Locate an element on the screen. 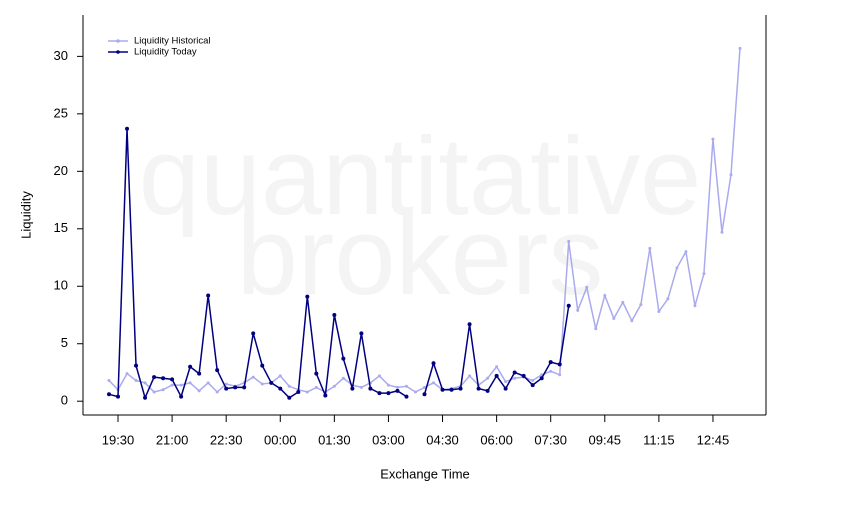  legend-swatch is located at coordinates (118, 41).